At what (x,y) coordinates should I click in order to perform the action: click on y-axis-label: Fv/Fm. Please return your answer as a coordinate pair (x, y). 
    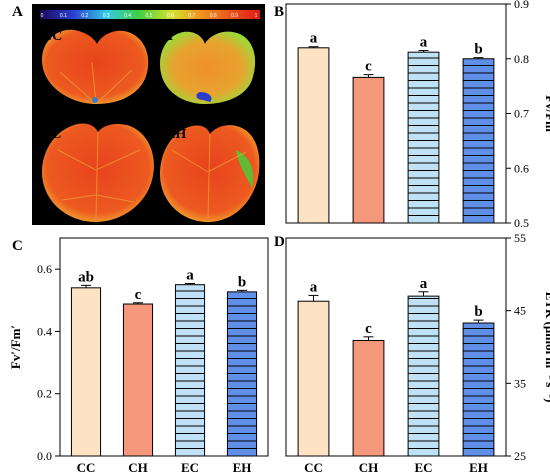
    Looking at the image, I should click on (546, 113).